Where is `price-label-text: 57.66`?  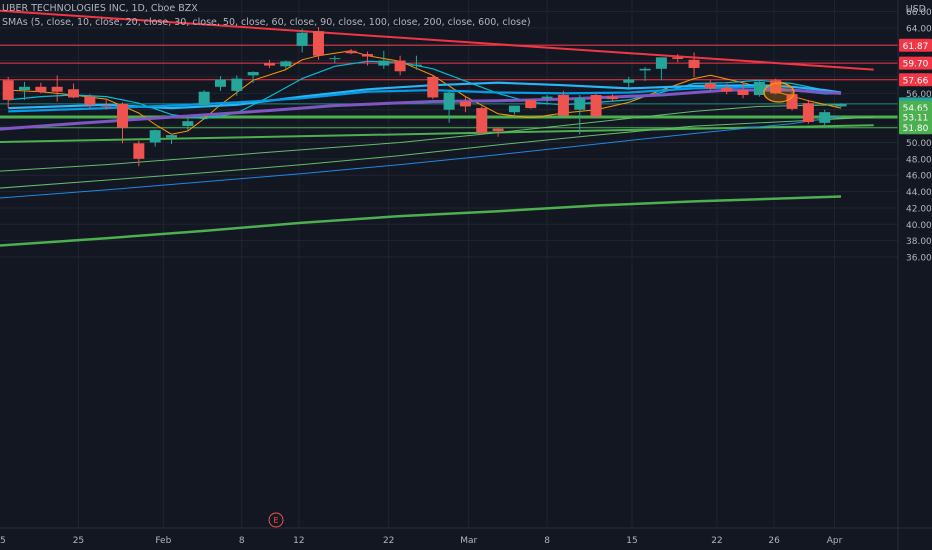 price-label-text: 57.66 is located at coordinates (916, 81).